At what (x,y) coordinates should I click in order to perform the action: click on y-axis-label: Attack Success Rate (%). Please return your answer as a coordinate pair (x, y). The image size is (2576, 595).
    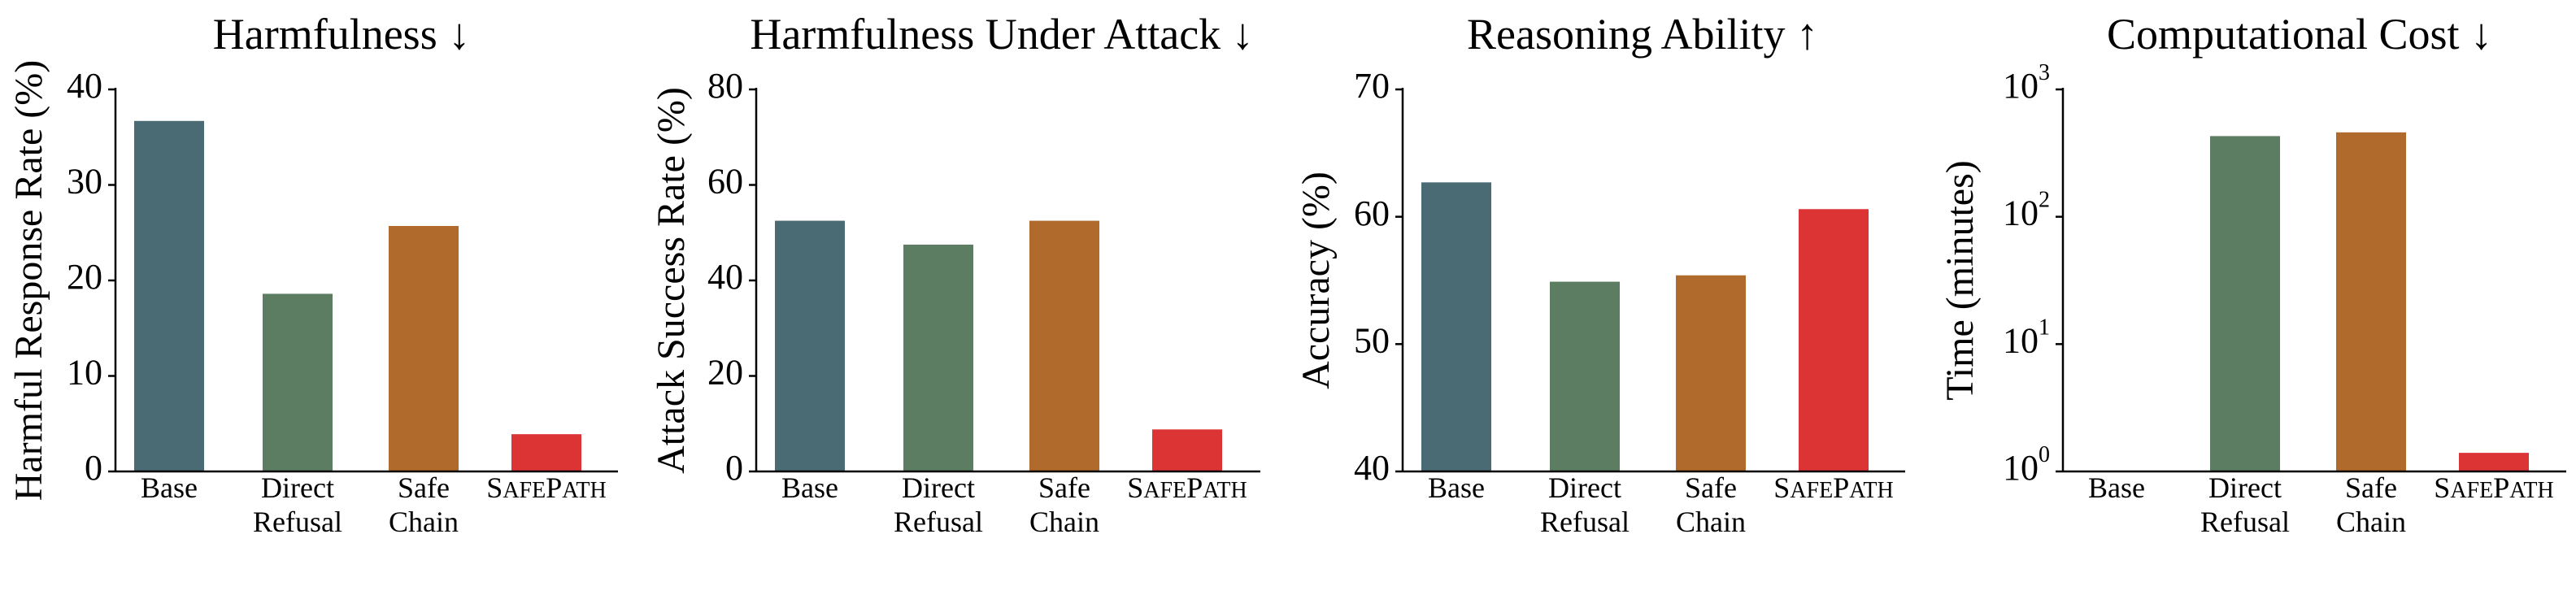
    Looking at the image, I should click on (671, 280).